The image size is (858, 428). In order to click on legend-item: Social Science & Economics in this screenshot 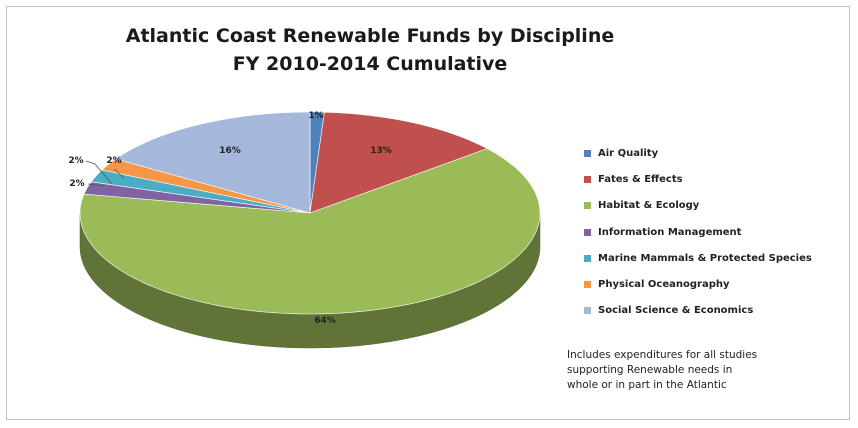, I will do `click(714, 311)`.